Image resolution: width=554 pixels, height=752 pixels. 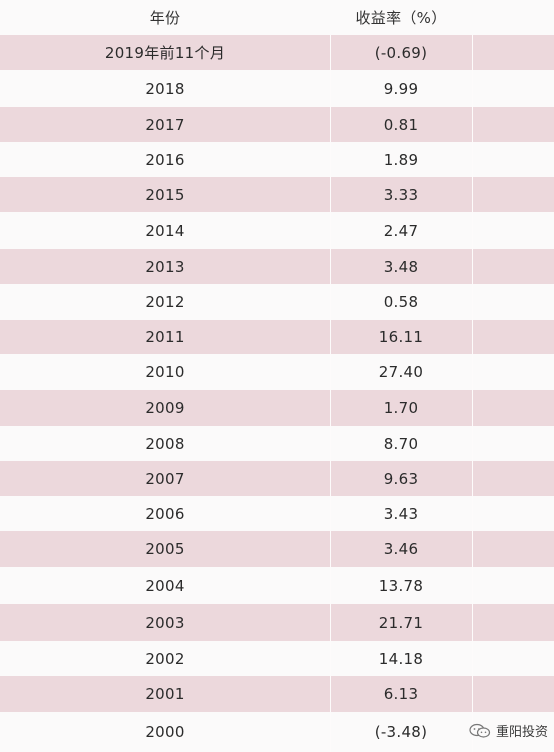 What do you see at coordinates (165, 372) in the screenshot?
I see `year-cell: 2010` at bounding box center [165, 372].